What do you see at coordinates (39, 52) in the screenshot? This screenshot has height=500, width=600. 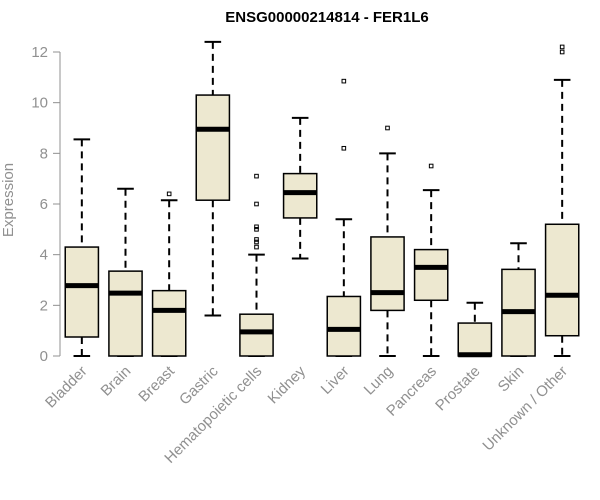 I see `y-tick-label: 12` at bounding box center [39, 52].